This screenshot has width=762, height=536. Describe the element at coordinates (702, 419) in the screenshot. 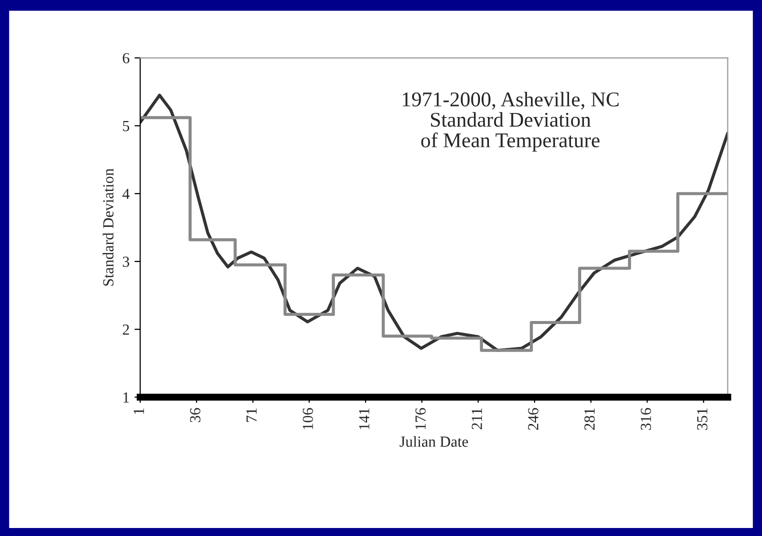

I see `x-tick-label: 351` at that location.